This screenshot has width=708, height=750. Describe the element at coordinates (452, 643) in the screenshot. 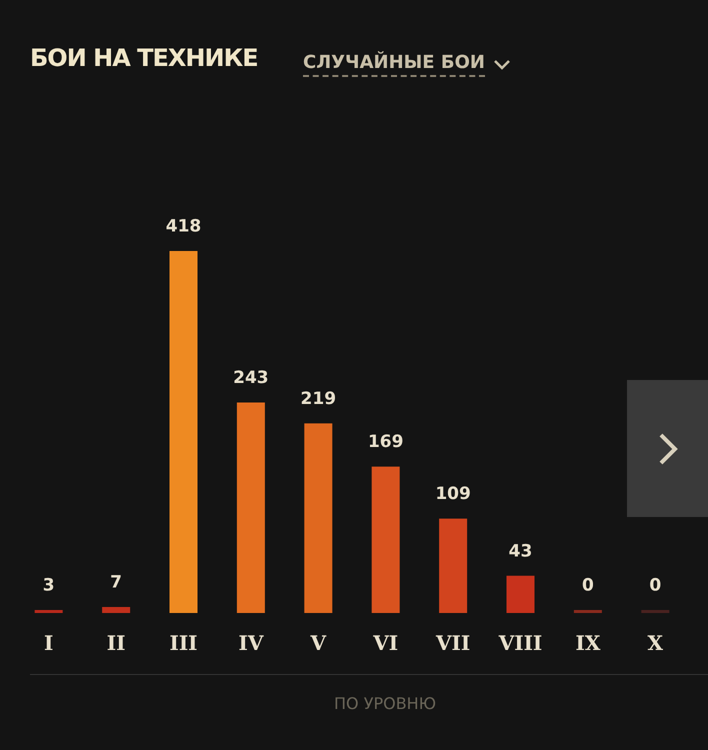

I see `x-tick-label: VII` at that location.